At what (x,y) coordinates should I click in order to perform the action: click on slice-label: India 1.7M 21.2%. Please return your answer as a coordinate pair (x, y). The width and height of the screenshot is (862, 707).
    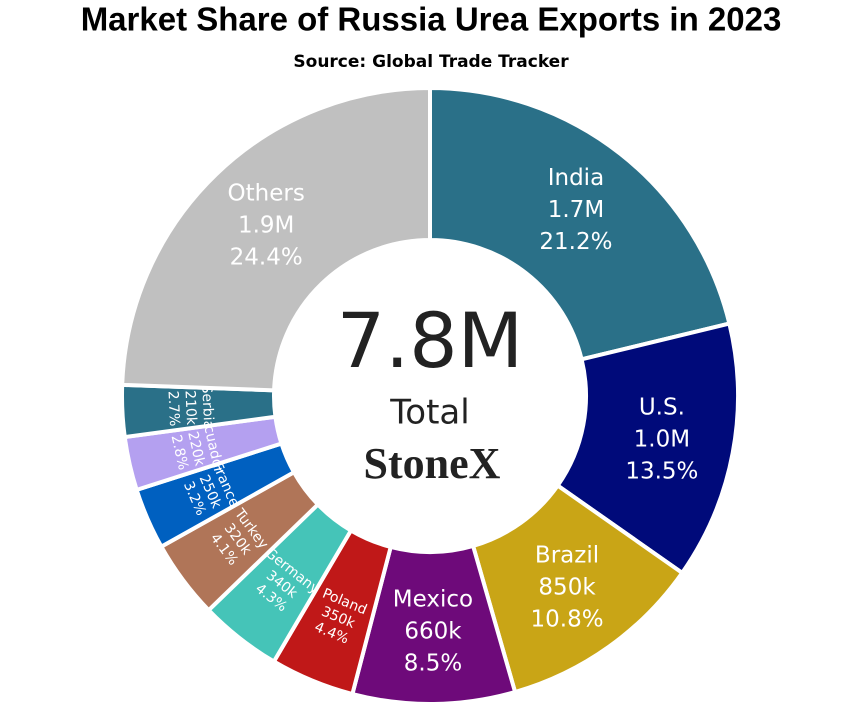
    Looking at the image, I should click on (575, 210).